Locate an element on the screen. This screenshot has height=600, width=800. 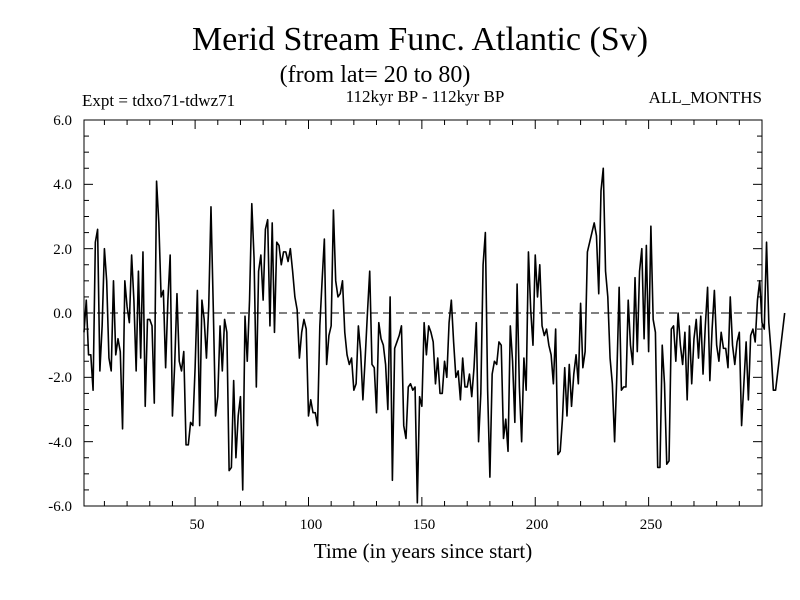
chart-subtitle: (from lat= 20 to 80) is located at coordinates (375, 75).